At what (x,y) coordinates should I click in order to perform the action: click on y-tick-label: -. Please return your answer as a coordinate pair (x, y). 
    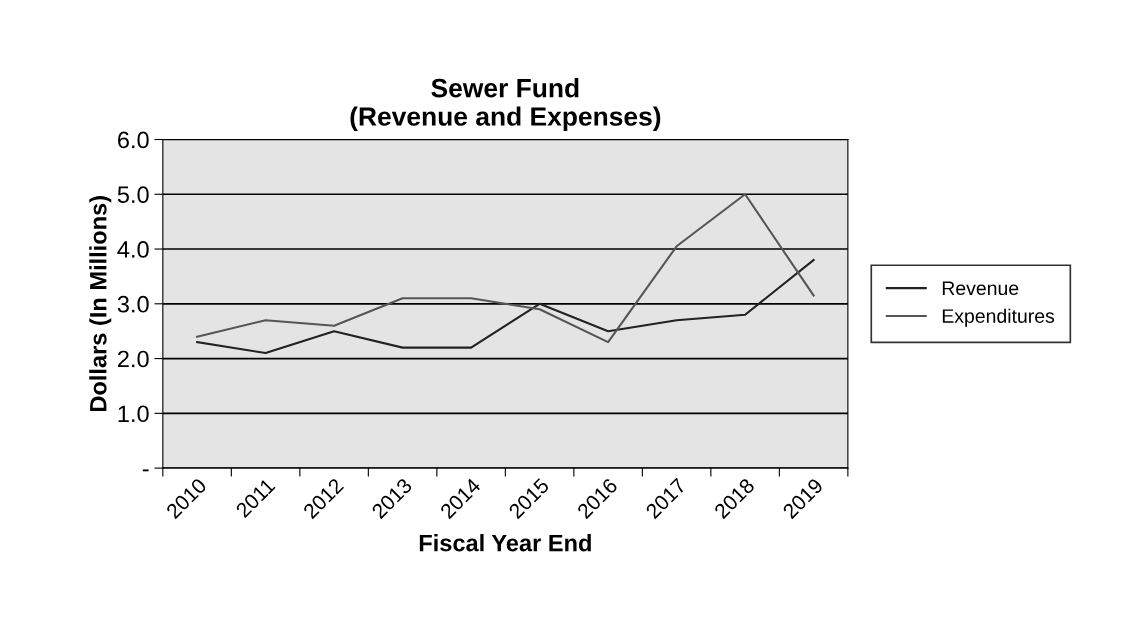
    Looking at the image, I should click on (145, 470).